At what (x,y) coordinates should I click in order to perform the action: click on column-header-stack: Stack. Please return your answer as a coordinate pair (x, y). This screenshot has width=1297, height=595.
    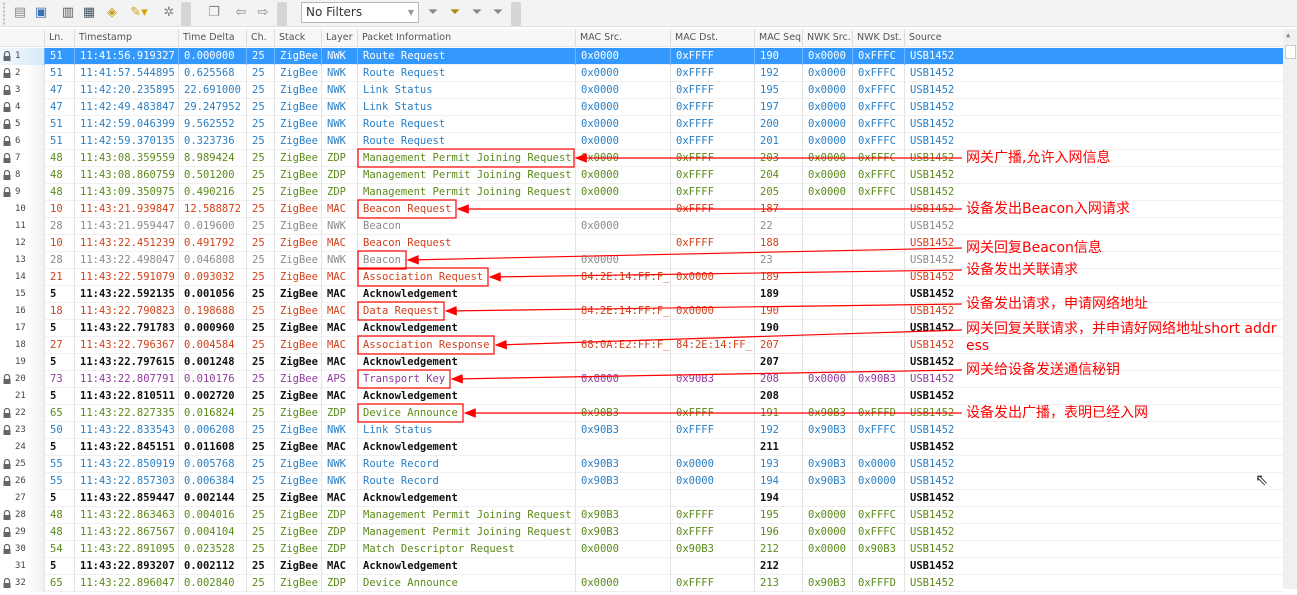
    Looking at the image, I should click on (297, 38).